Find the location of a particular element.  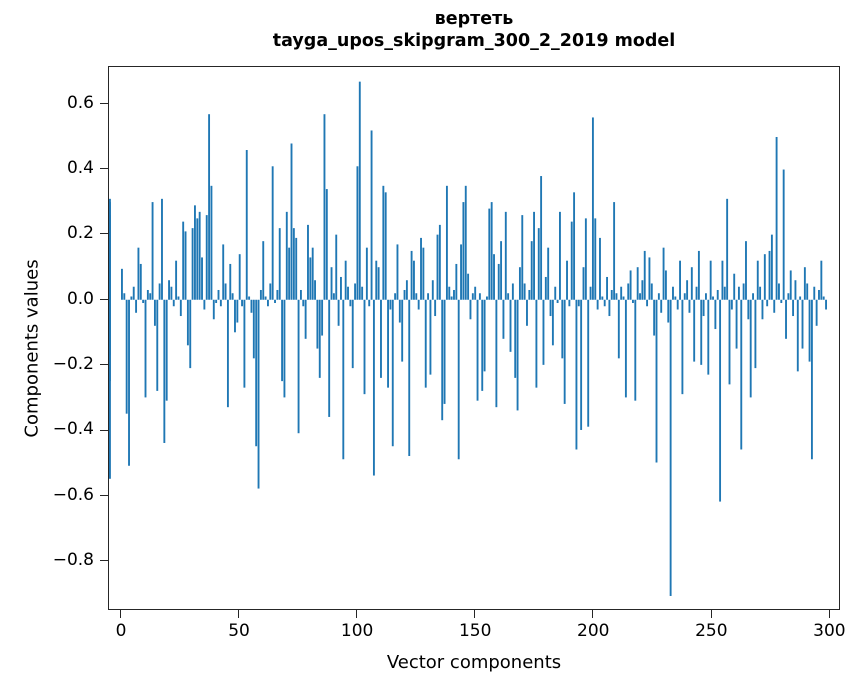

y-tick-label: 0.0 is located at coordinates (80, 298).